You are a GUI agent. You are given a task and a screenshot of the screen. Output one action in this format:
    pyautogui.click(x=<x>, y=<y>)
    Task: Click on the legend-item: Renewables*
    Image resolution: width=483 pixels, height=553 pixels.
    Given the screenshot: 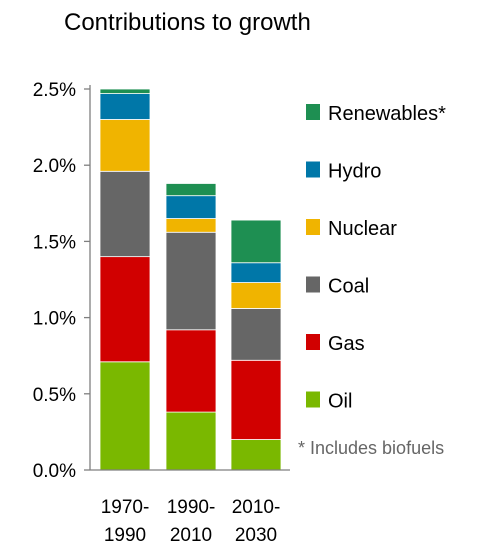 What is the action you would take?
    pyautogui.click(x=376, y=114)
    